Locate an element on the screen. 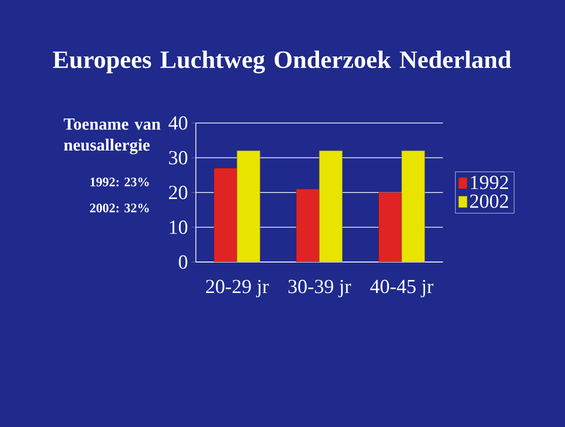  text: Toename van neusallergie is located at coordinates (112, 136).